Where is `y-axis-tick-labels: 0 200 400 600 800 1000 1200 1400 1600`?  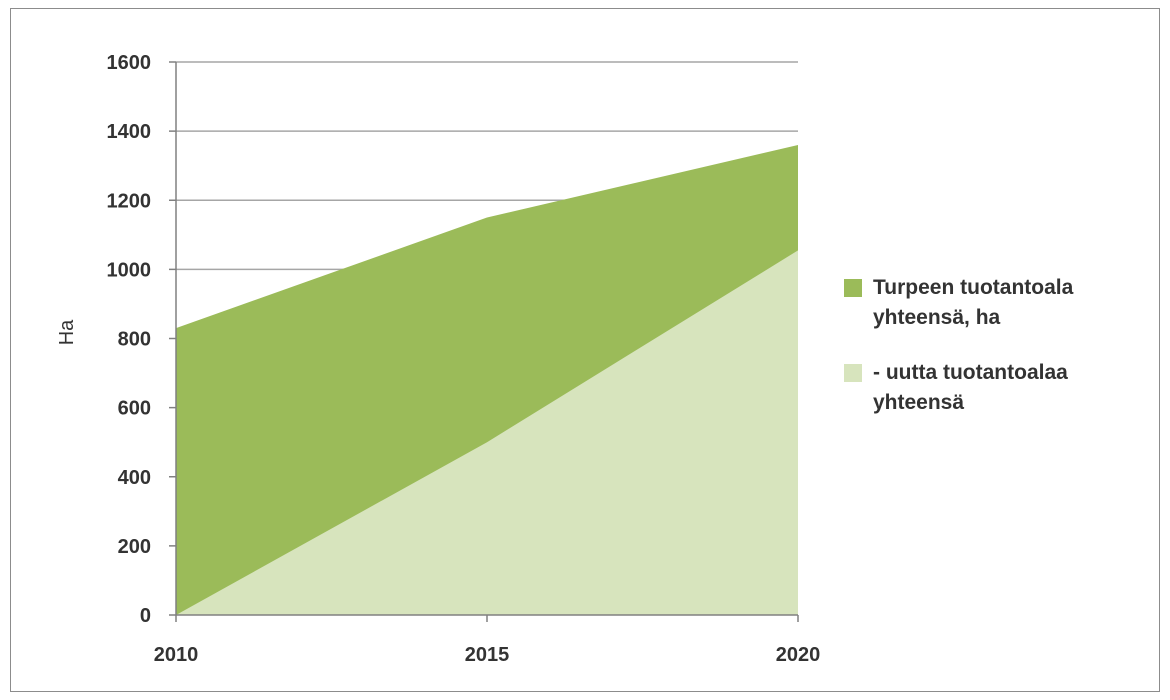
y-axis-tick-labels: 0 200 400 600 800 1000 1200 1400 1600 is located at coordinates (129, 339).